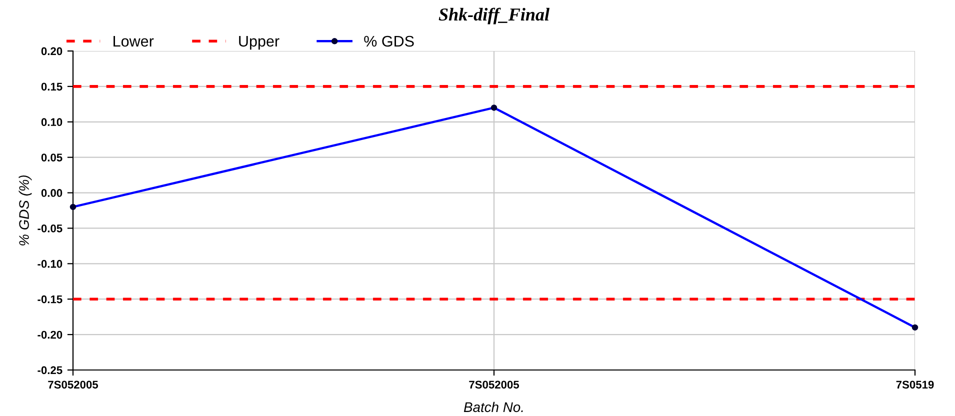 The image size is (955, 416). What do you see at coordinates (134, 41) in the screenshot?
I see `legend-label: Lower` at bounding box center [134, 41].